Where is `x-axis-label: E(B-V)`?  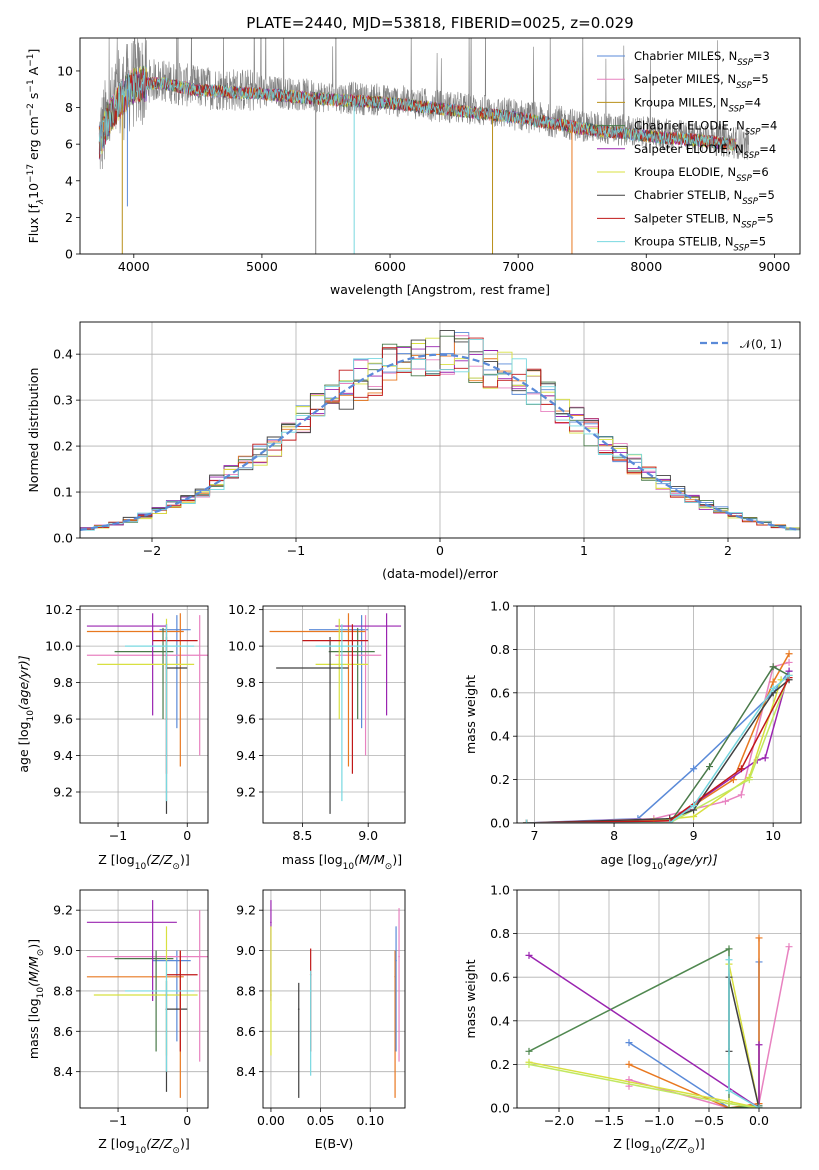 x-axis-label: E(B-V) is located at coordinates (334, 1143).